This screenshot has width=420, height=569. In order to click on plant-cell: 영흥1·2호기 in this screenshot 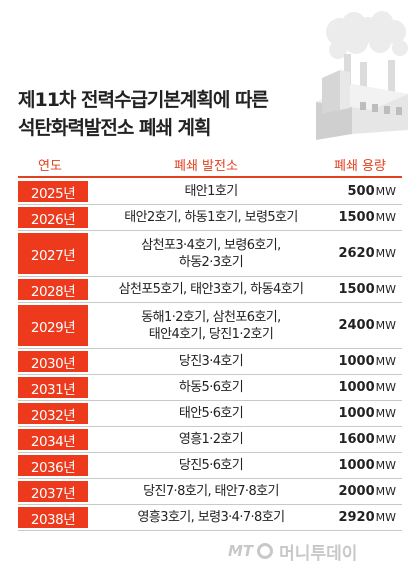, I will do `click(211, 439)`.